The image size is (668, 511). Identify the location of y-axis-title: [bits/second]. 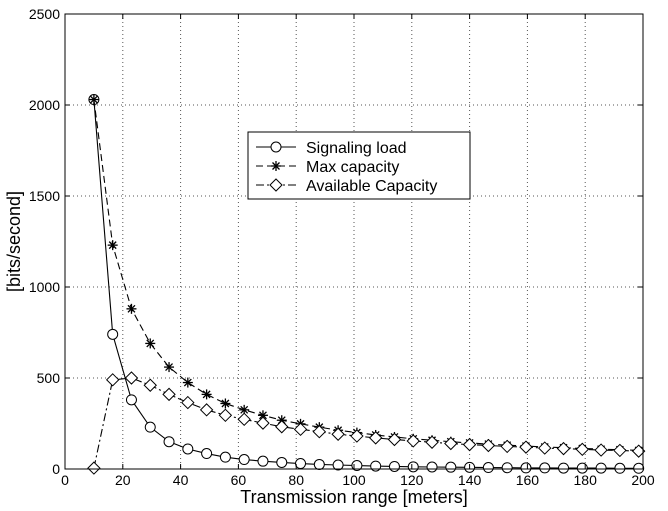
(14, 241).